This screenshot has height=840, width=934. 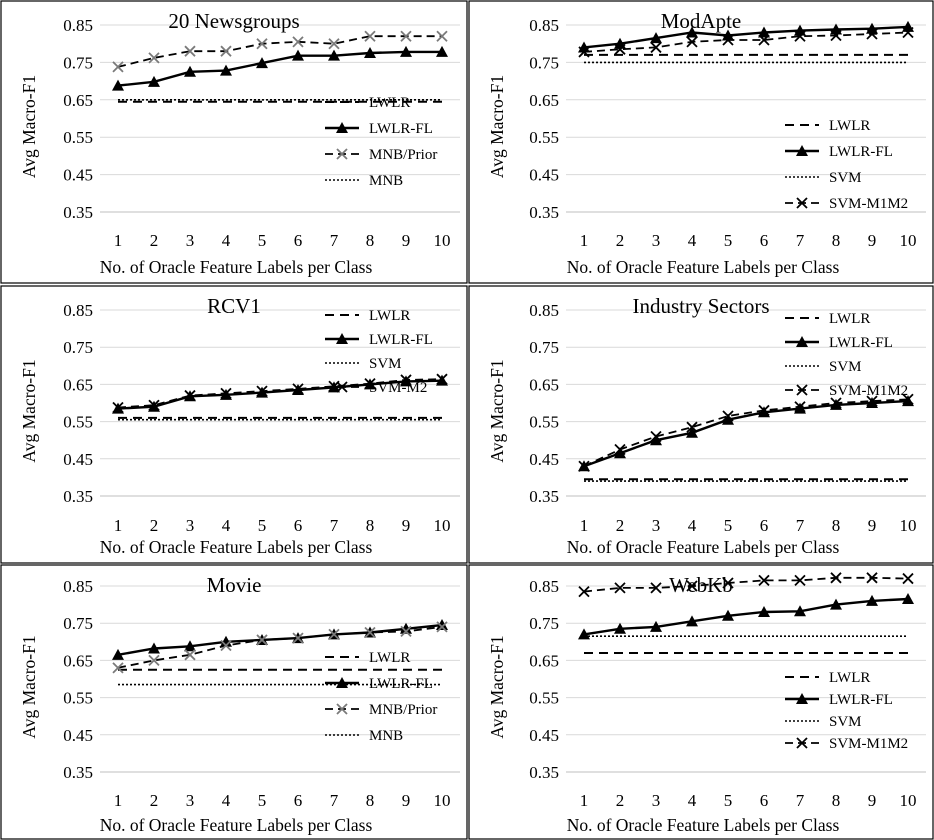 I want to click on chart-title: RCV1, so click(x=234, y=306).